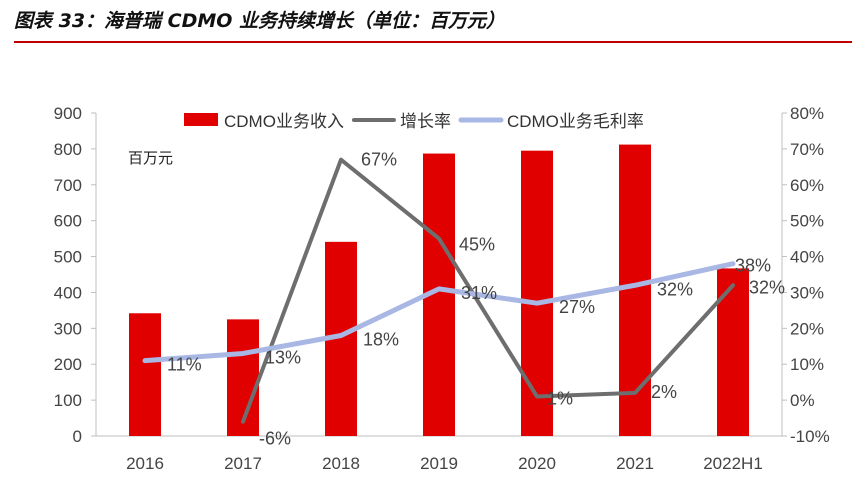 Image resolution: width=866 pixels, height=481 pixels. Describe the element at coordinates (537, 463) in the screenshot. I see `x-tick-label: 2020` at that location.